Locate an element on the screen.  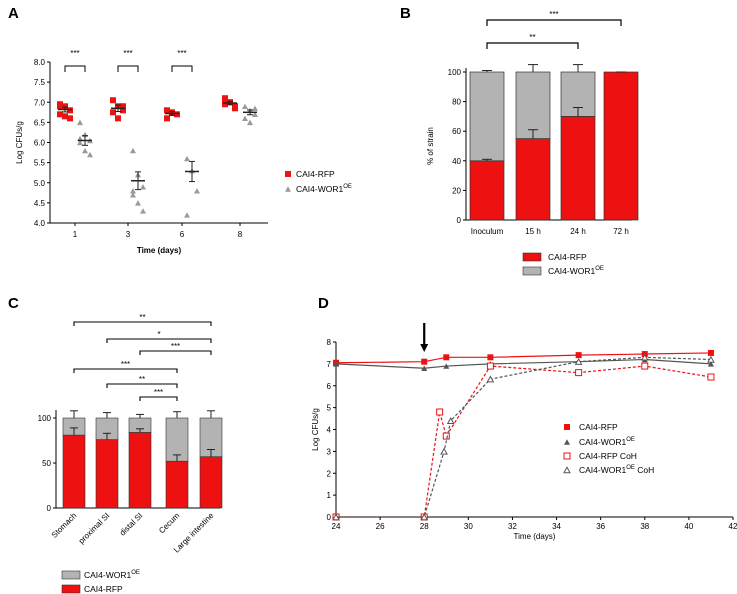
a-y-axis-title: Log CFUs/g is located at coordinates (19, 142).